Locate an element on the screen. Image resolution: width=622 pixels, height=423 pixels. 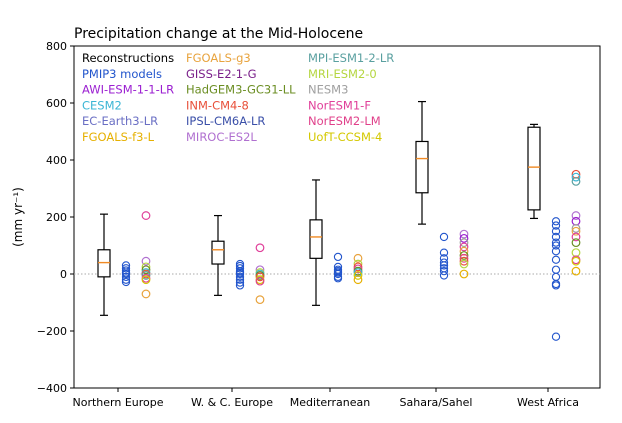
legend-entry: PMIP3 models is located at coordinates (122, 74).